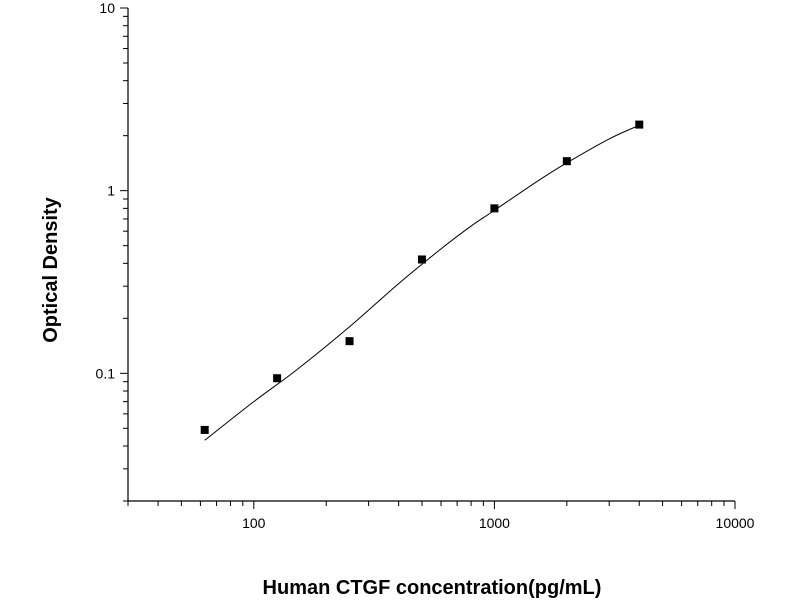 The height and width of the screenshot is (600, 800). I want to click on y-tick-label: 0.1, so click(106, 373).